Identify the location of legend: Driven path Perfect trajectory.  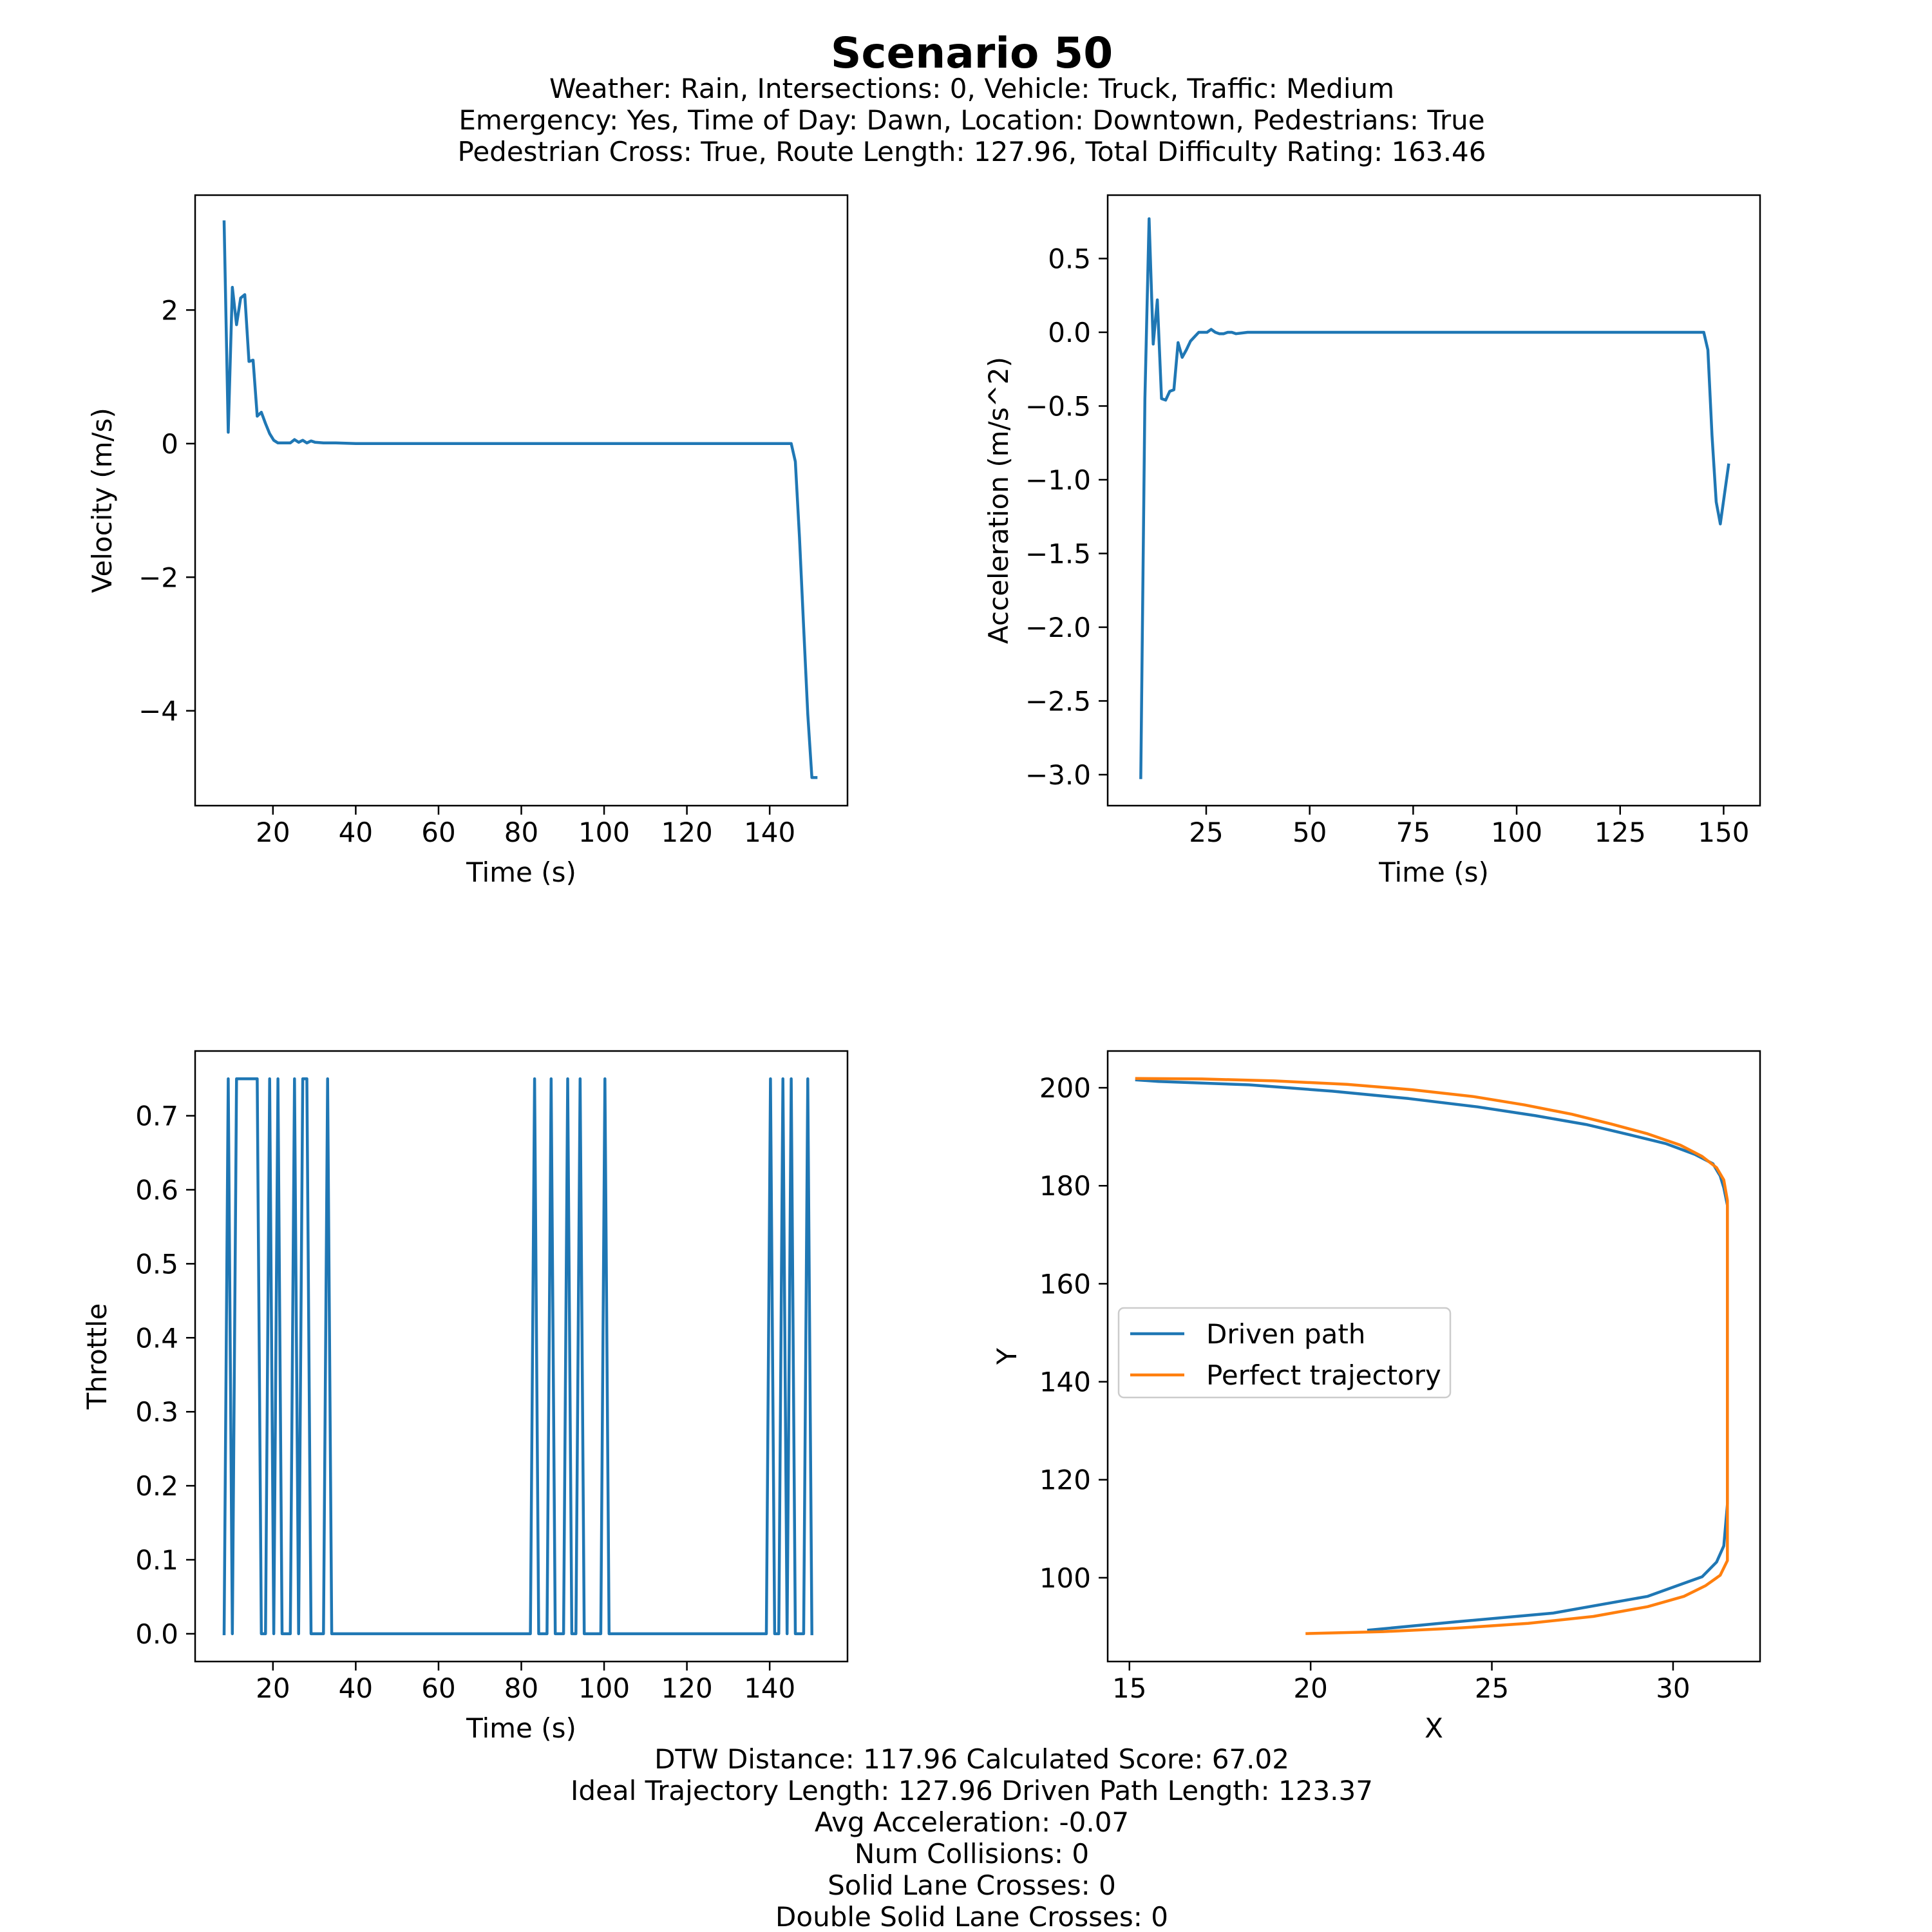
(1285, 1353).